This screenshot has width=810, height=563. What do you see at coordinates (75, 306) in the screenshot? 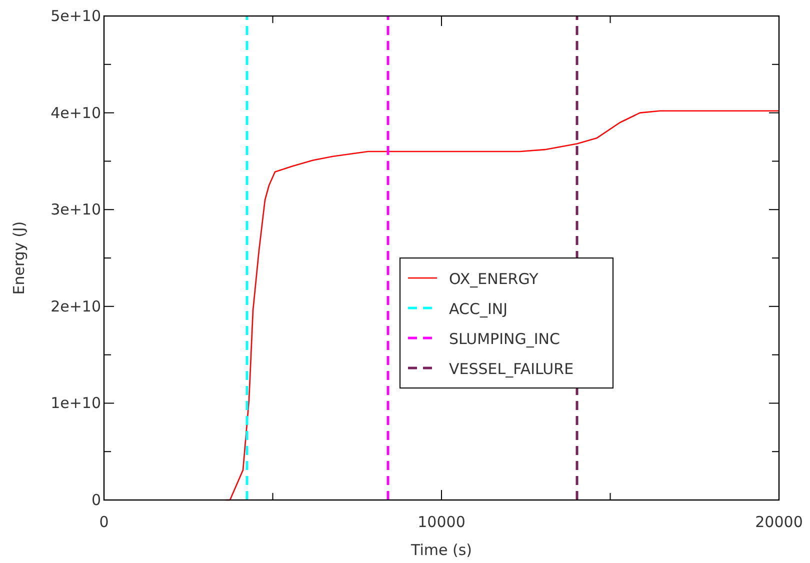
I see `y-tick-label: 2e+10` at bounding box center [75, 306].